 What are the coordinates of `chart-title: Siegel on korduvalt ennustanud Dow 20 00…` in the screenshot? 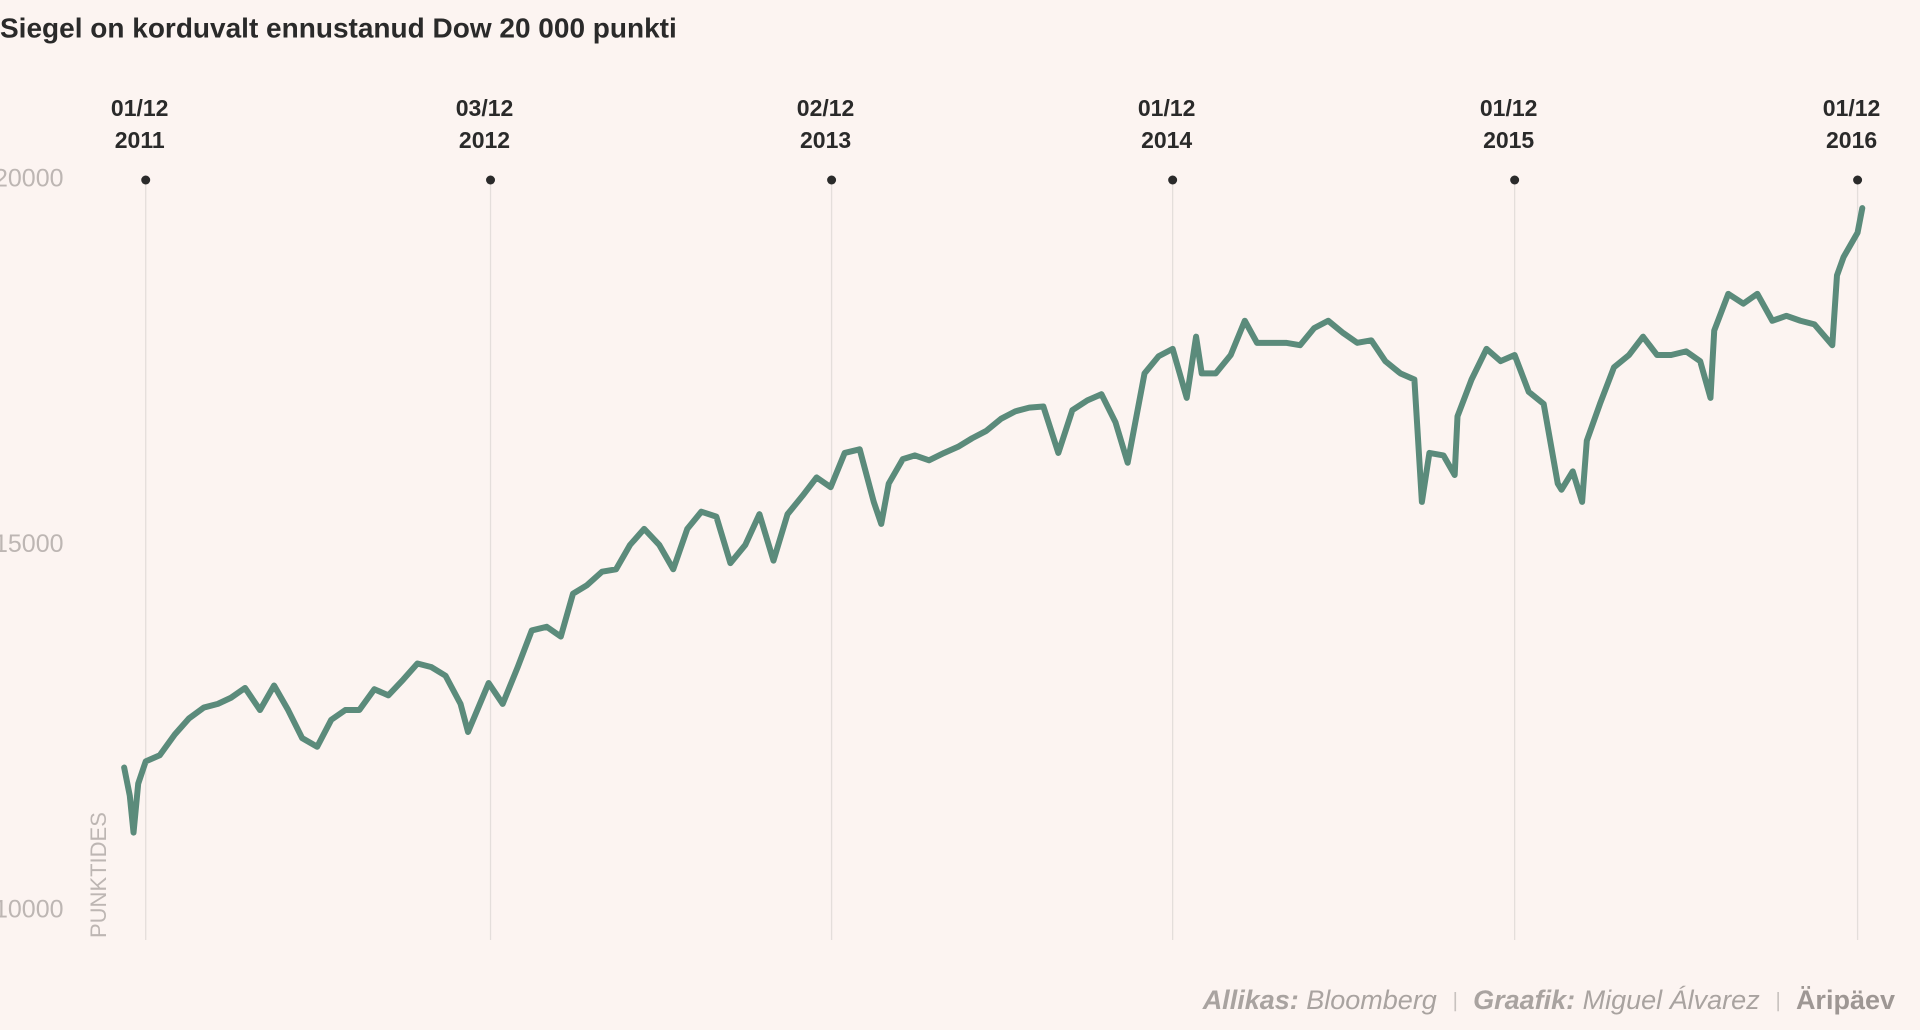 It's located at (338, 27).